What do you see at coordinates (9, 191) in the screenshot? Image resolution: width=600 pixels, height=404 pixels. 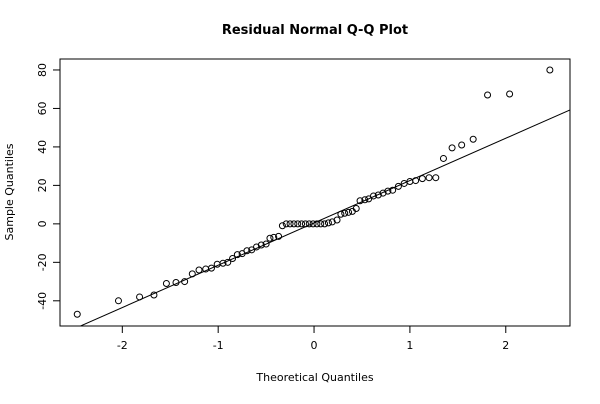 I see `y-axis-label: Sample Quantiles` at bounding box center [9, 191].